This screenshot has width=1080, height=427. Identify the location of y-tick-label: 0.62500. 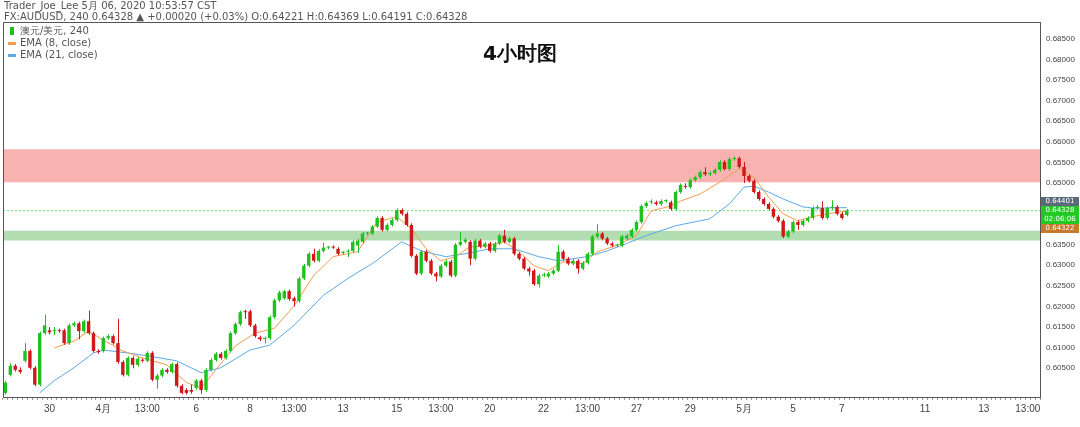
(1061, 286).